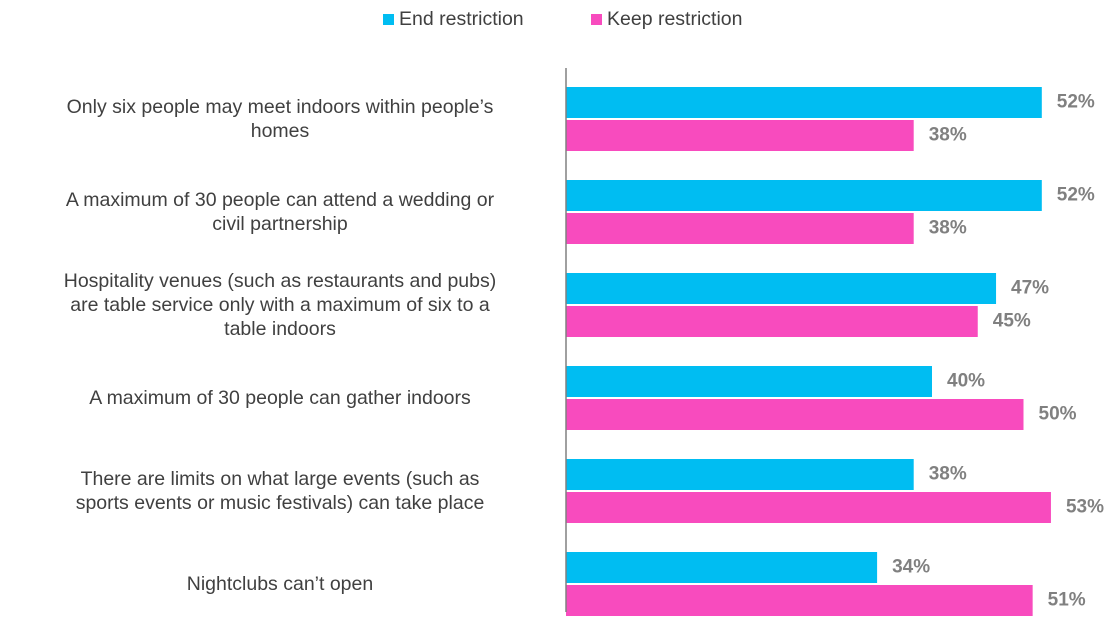 The height and width of the screenshot is (622, 1119). What do you see at coordinates (1085, 507) in the screenshot?
I see `value-label: 53%` at bounding box center [1085, 507].